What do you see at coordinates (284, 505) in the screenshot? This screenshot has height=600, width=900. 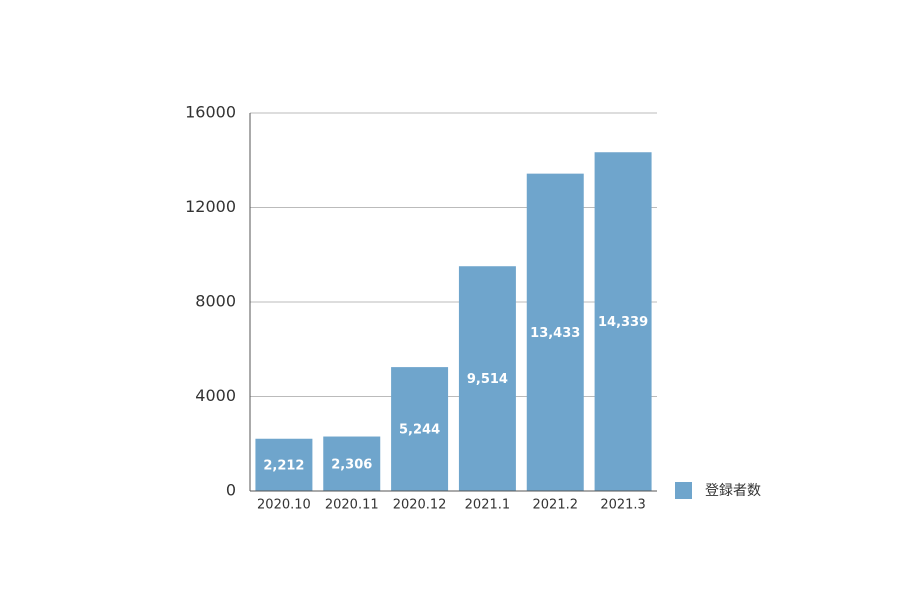 I see `x-tick-label: 2020.10` at bounding box center [284, 505].